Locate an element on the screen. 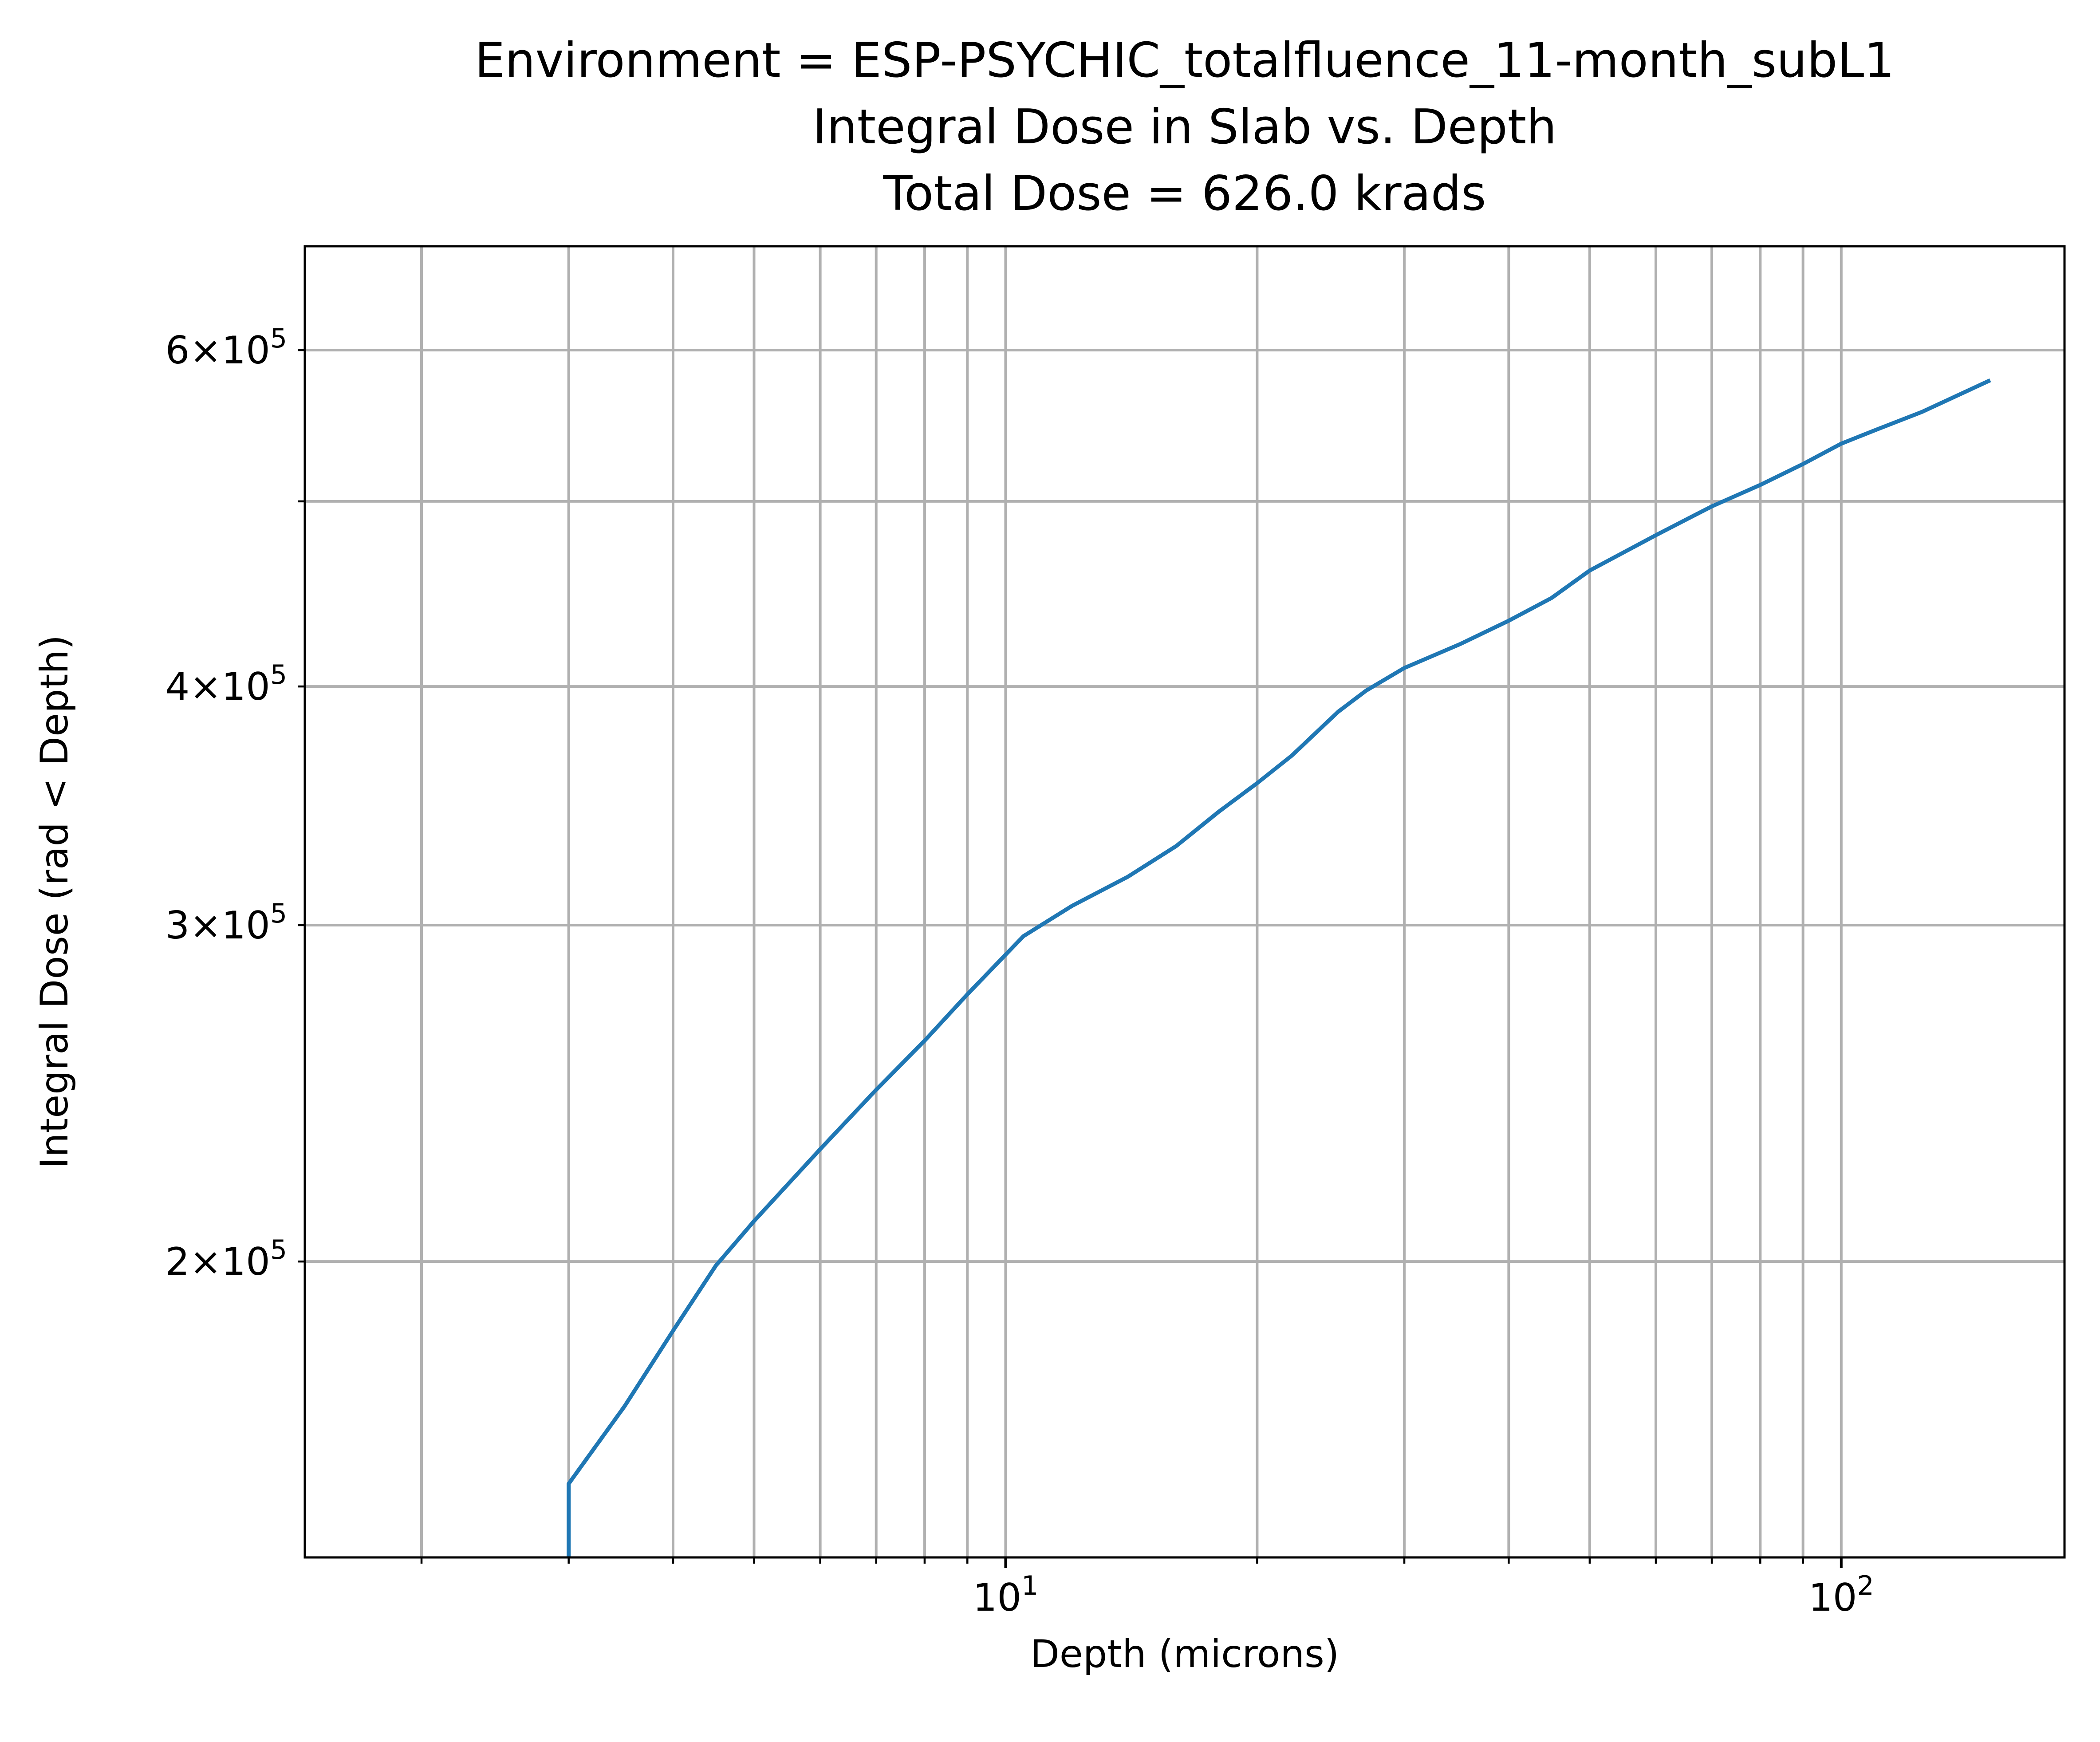 The image size is (2100, 1742). chart-title-line-3: Total Dose = 626.0 krads is located at coordinates (1184, 193).